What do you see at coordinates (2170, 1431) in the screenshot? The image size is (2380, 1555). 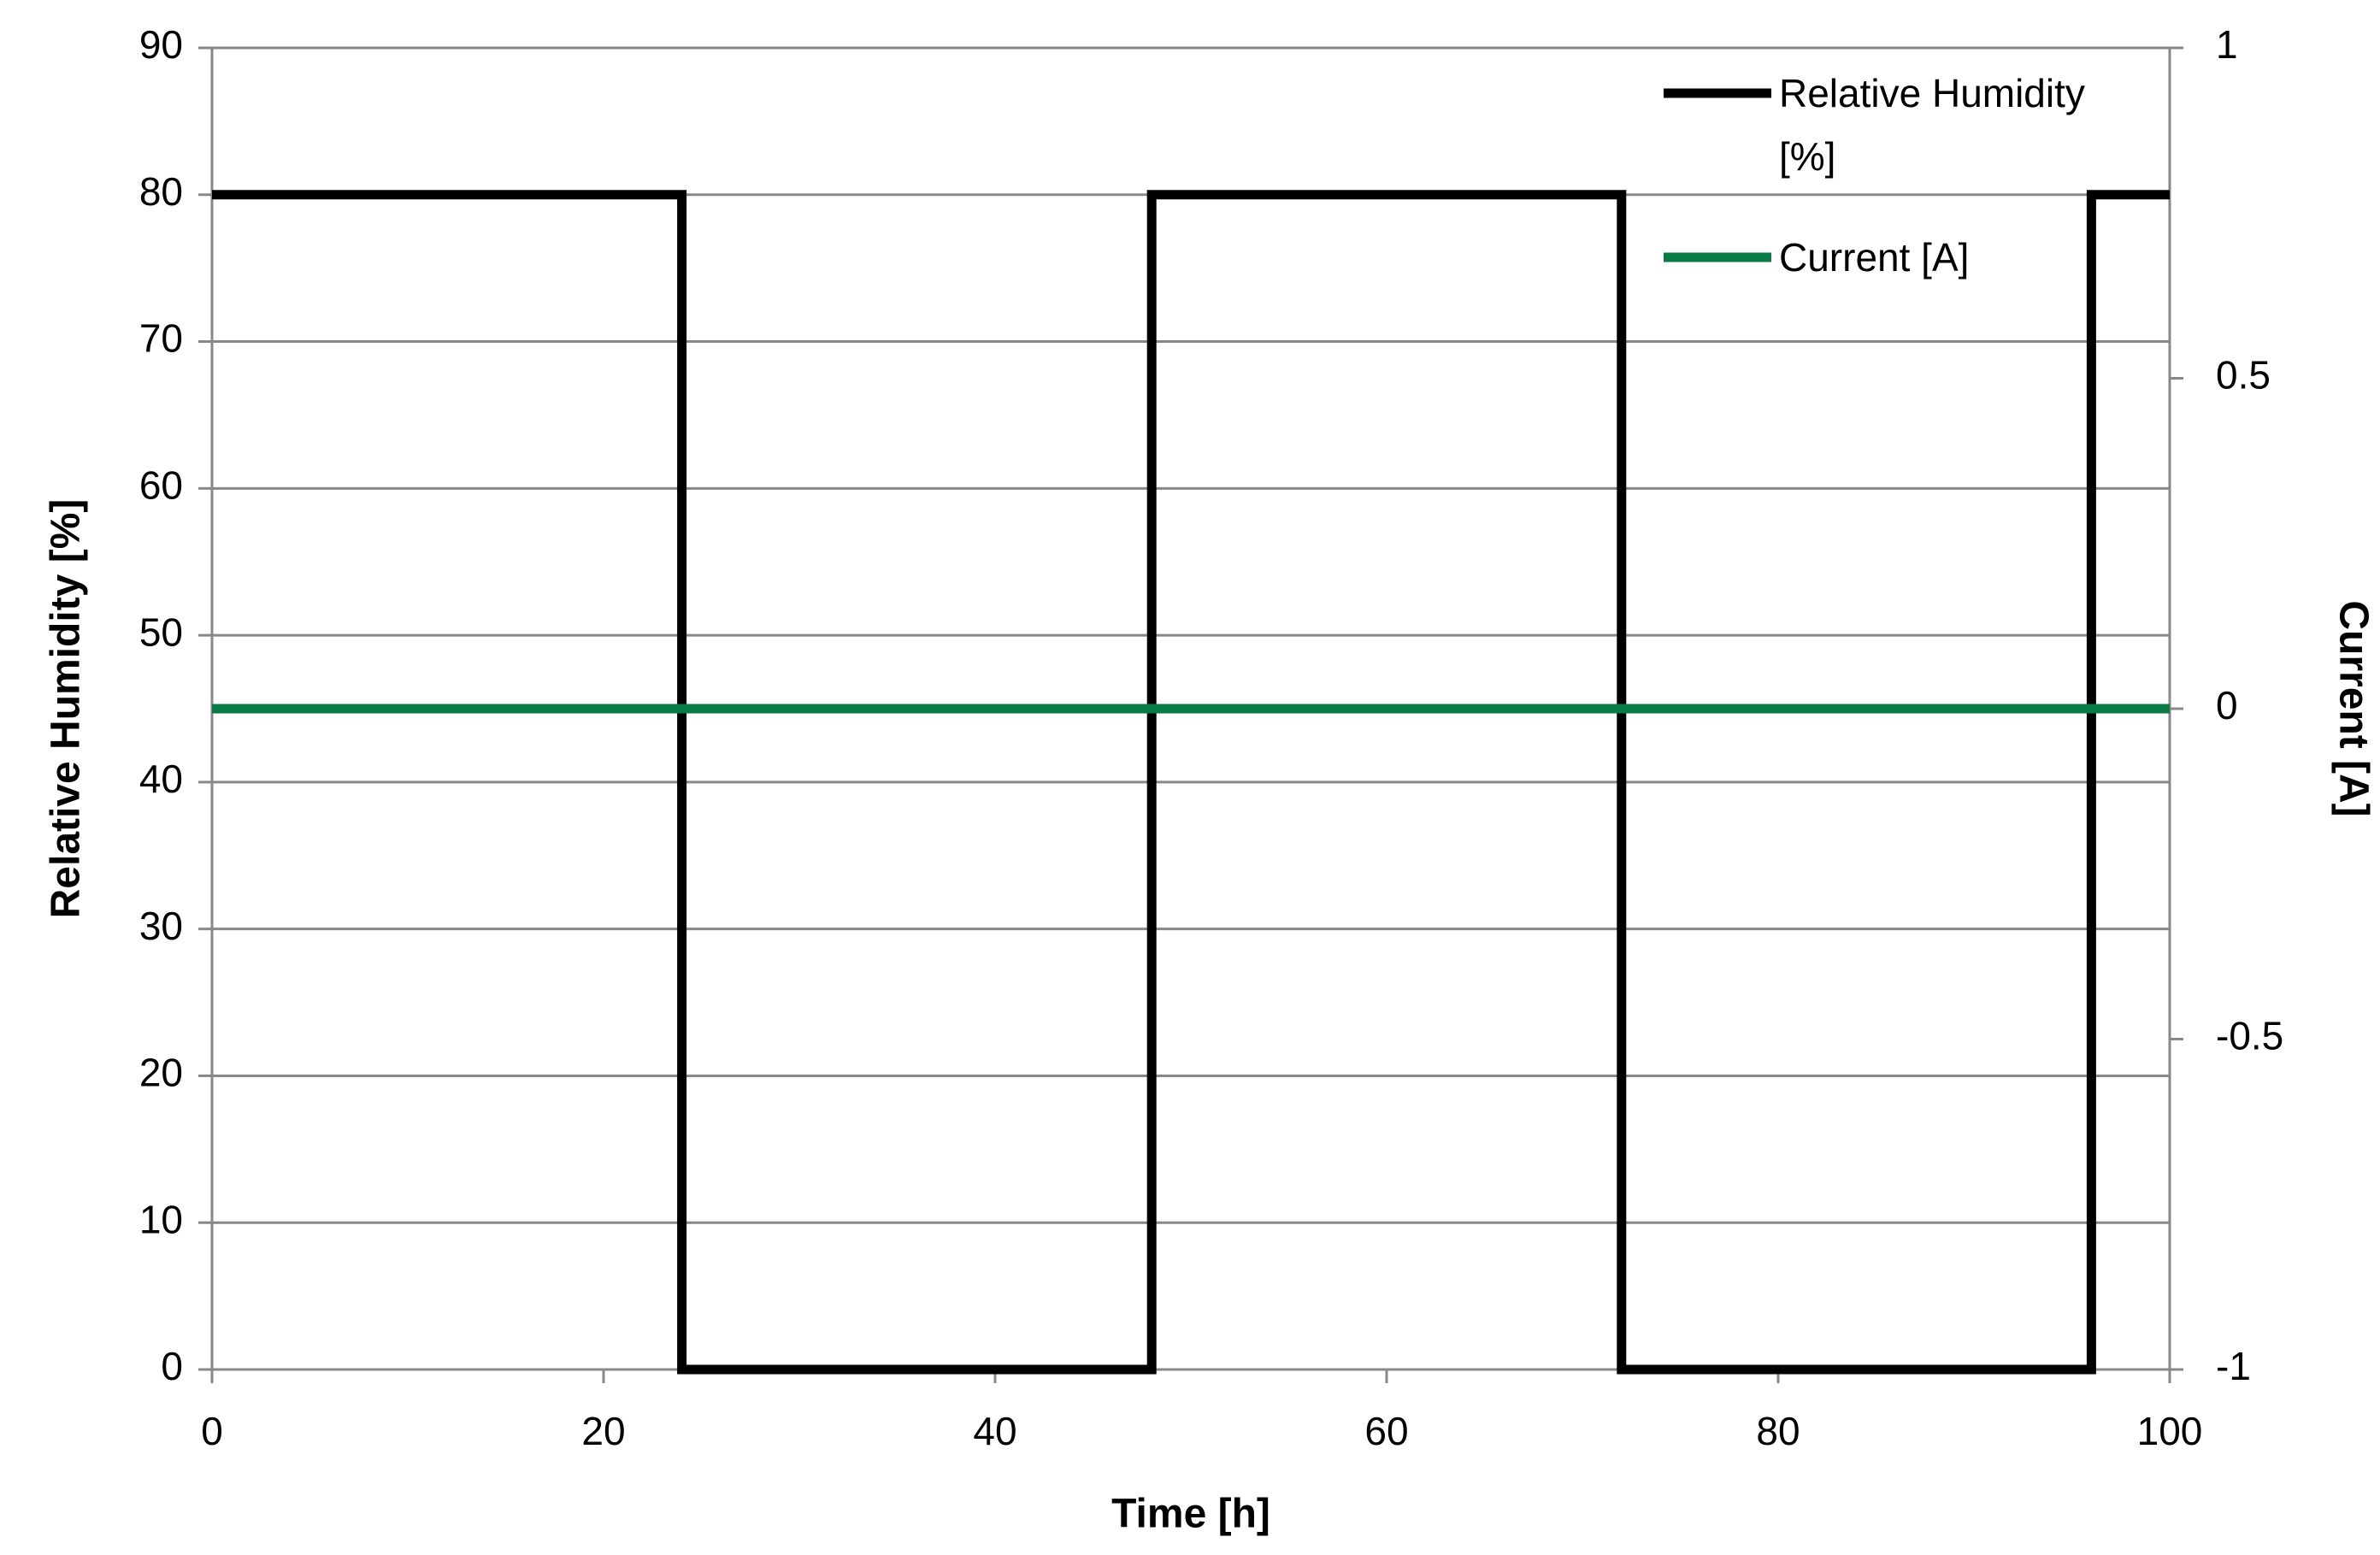 I see `x-tick-label: 100` at bounding box center [2170, 1431].